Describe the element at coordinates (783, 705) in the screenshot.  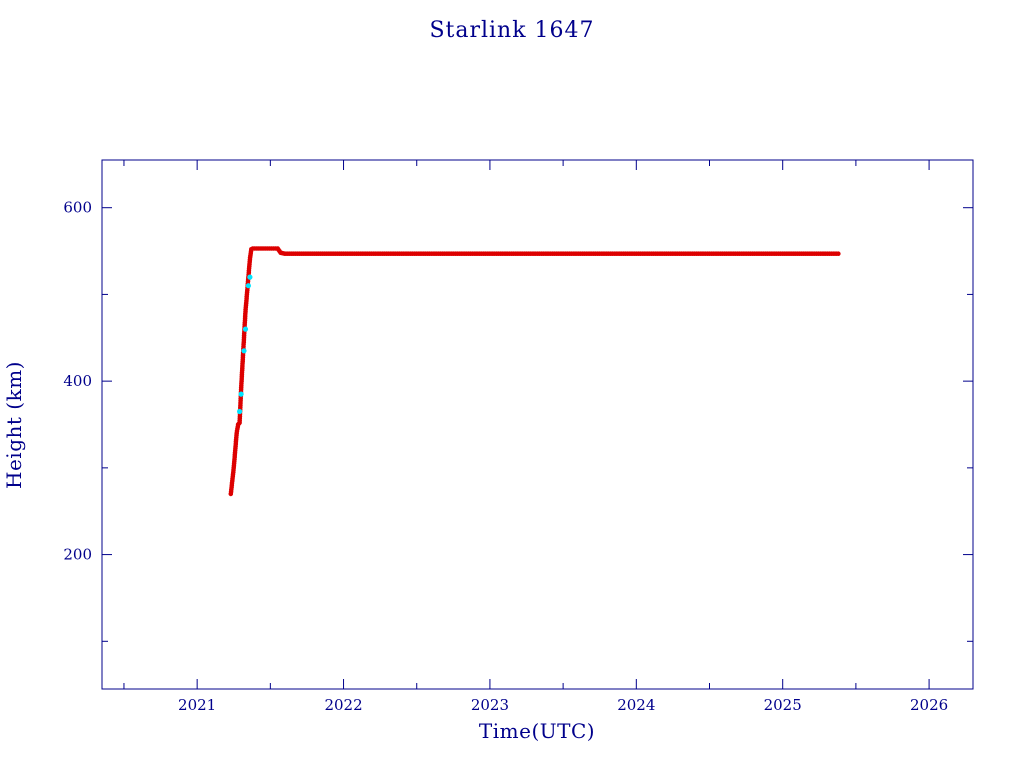
I see `x-tick-label: 2025` at that location.